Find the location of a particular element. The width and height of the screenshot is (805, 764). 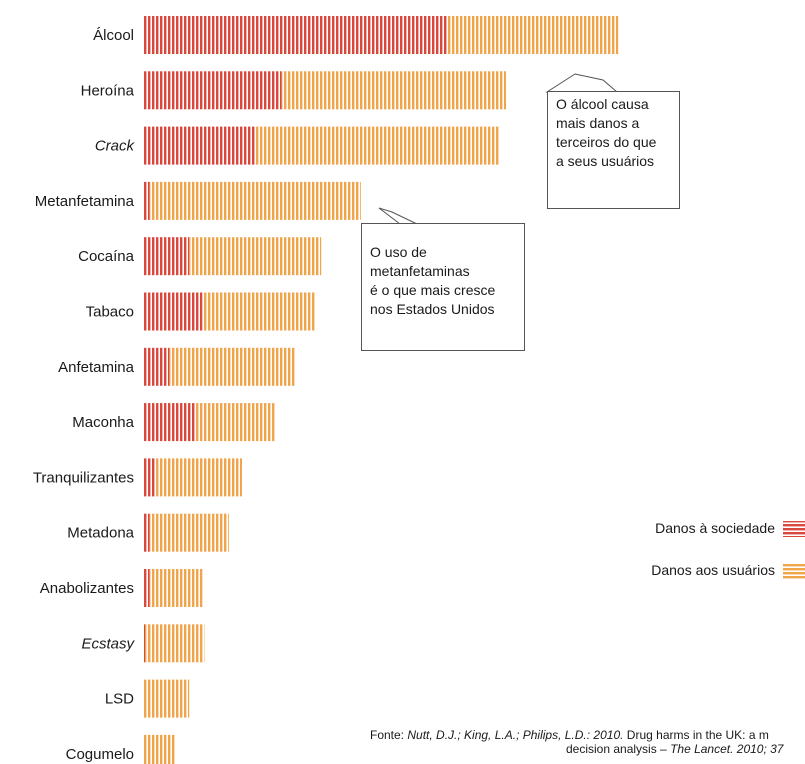

category-label: Metadona is located at coordinates (100, 533).